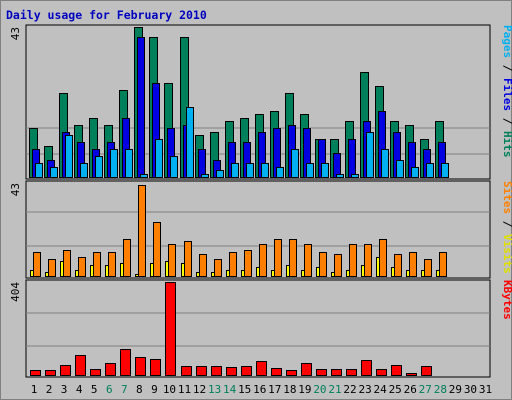 Image resolution: width=512 pixels, height=400 pixels. Describe the element at coordinates (214, 389) in the screenshot. I see `x-tick-label-day-13: 13` at that location.